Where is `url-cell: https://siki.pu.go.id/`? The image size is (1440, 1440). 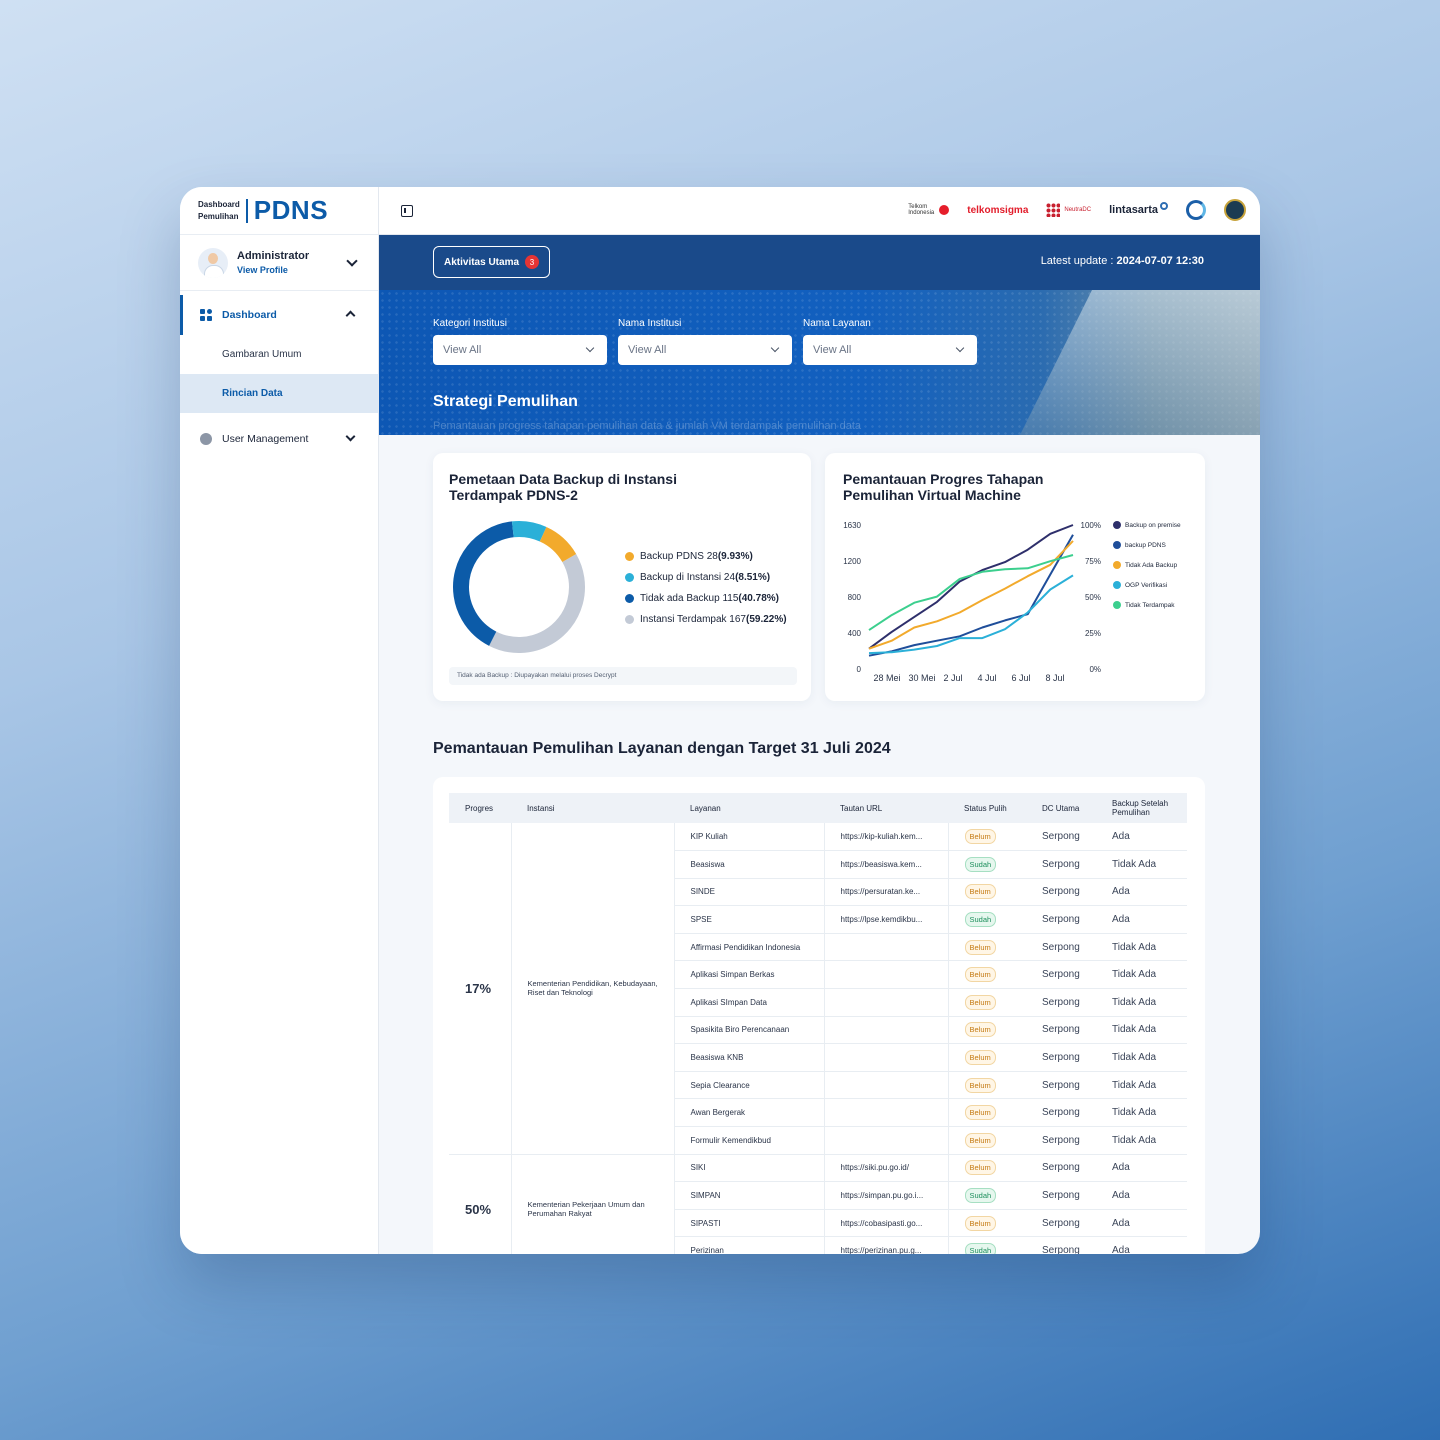
url-cell: https://siki.pu.go.id/ is located at coordinates (886, 1168).